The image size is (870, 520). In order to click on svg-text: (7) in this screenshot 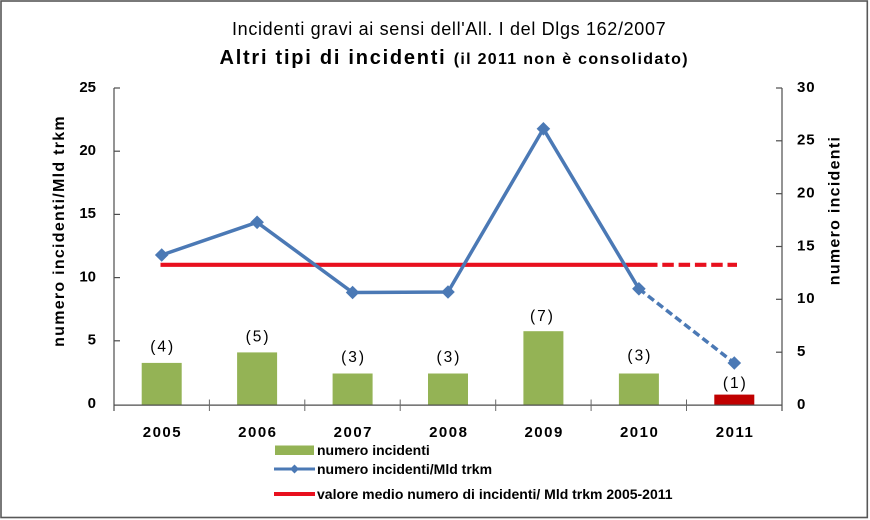, I will do `click(542, 316)`.